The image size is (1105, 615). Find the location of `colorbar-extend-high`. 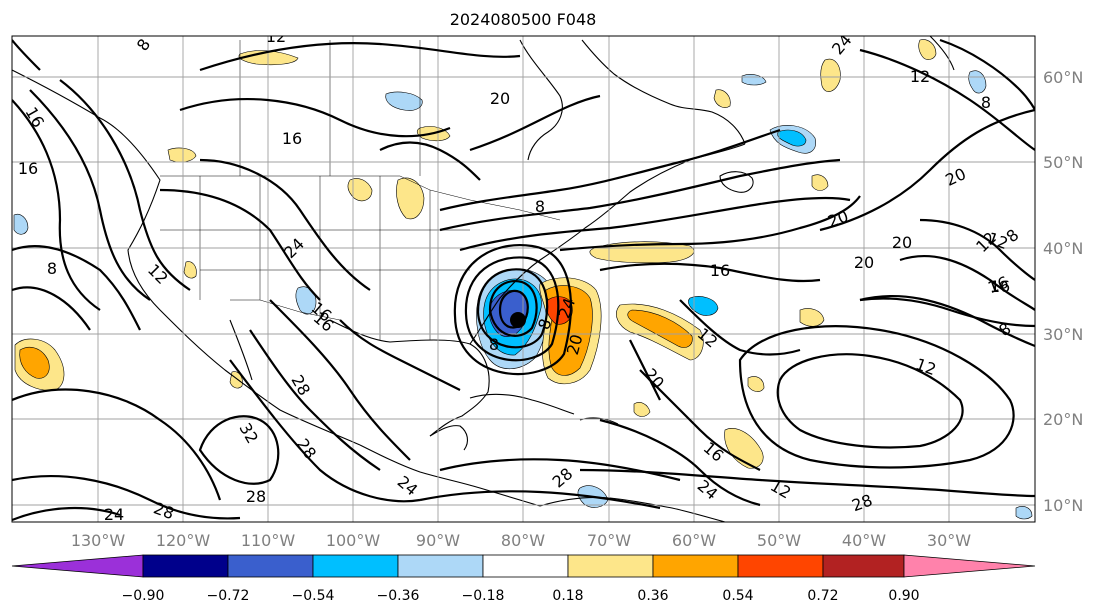

colorbar-extend-high is located at coordinates (969, 566).